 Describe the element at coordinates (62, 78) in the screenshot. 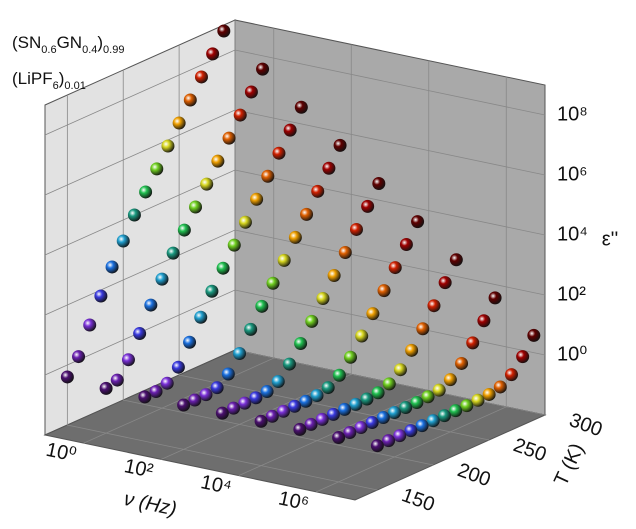

I see `annotation-part: )` at that location.